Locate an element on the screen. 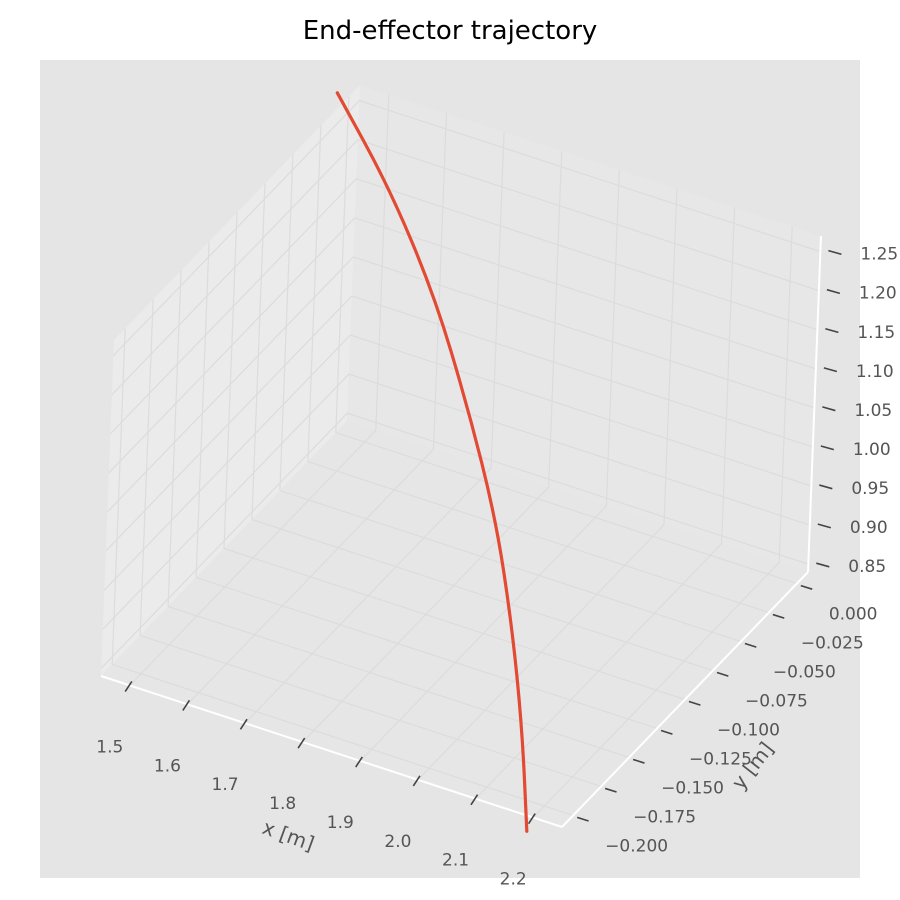 Image resolution: width=900 pixels, height=900 pixels. x-tick-label: 1.9 is located at coordinates (340, 823).